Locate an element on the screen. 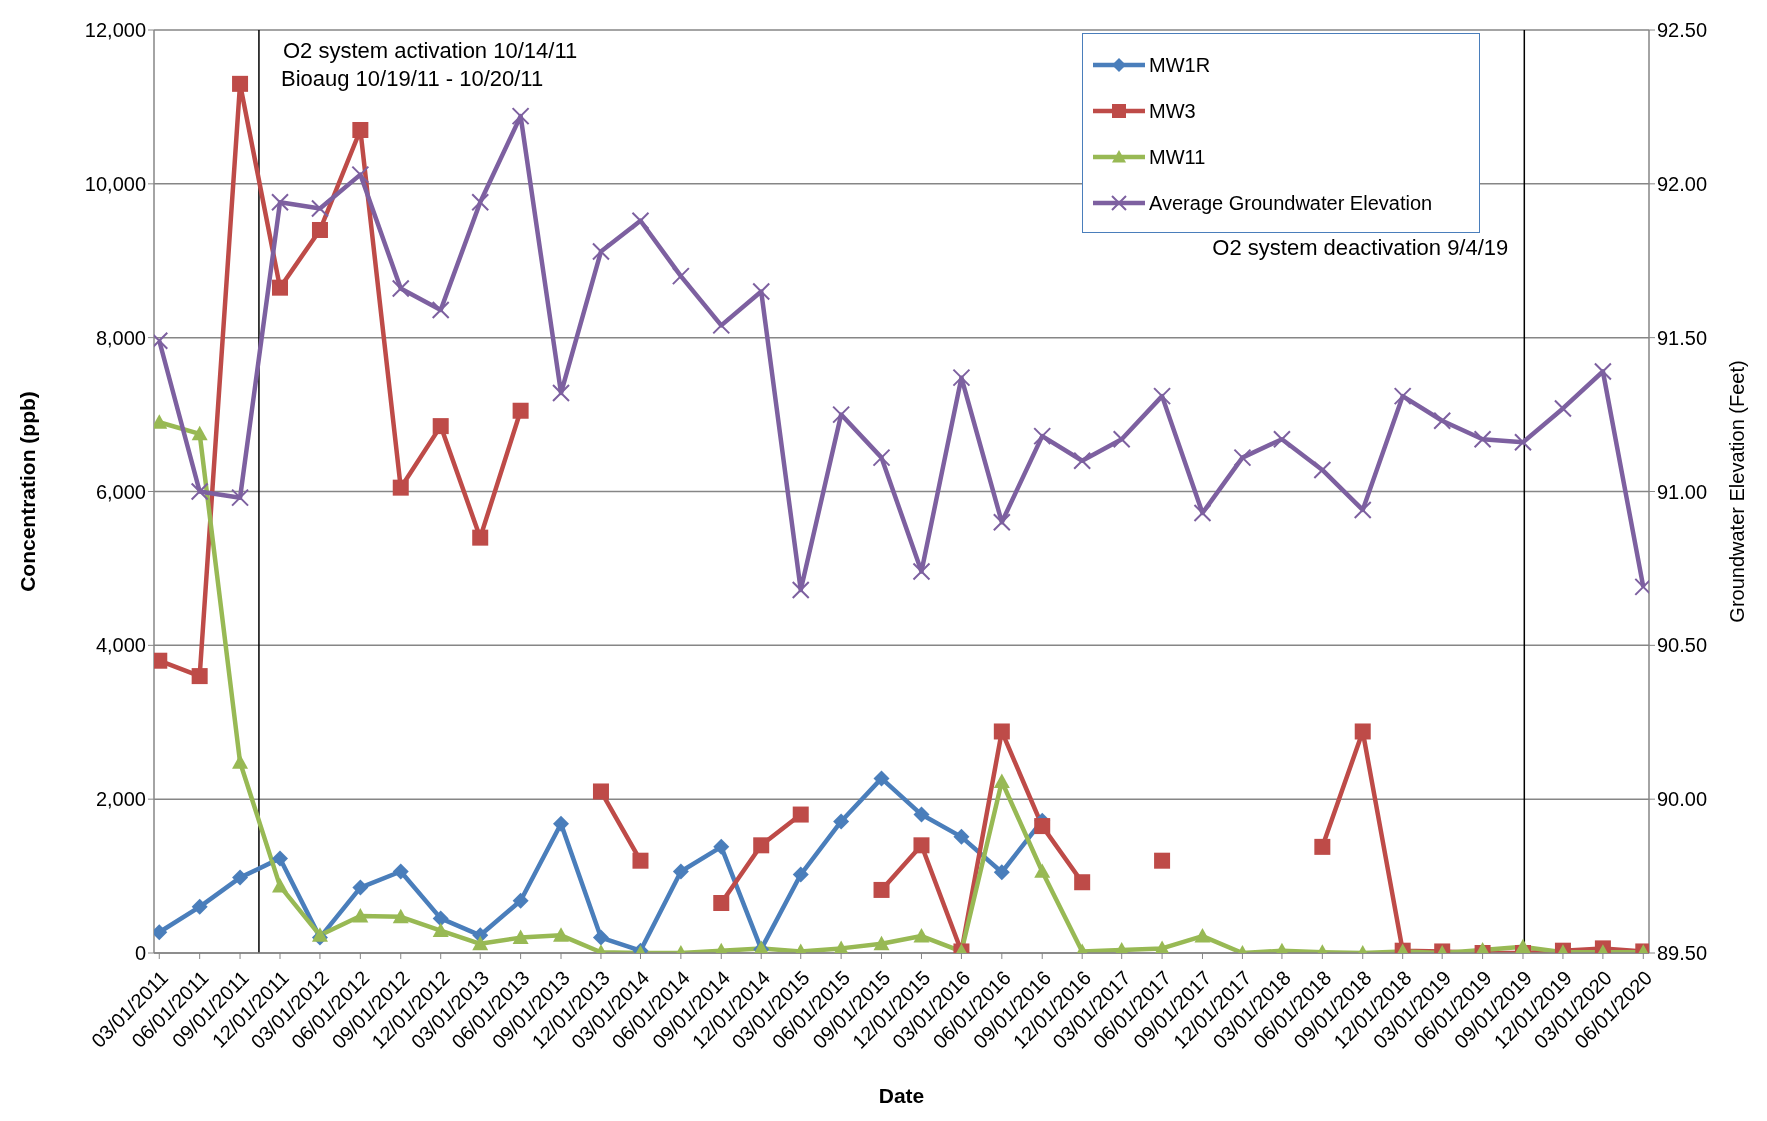 This screenshot has width=1767, height=1121. ref-line-label: O2 system activation 10/14/11 is located at coordinates (430, 50).